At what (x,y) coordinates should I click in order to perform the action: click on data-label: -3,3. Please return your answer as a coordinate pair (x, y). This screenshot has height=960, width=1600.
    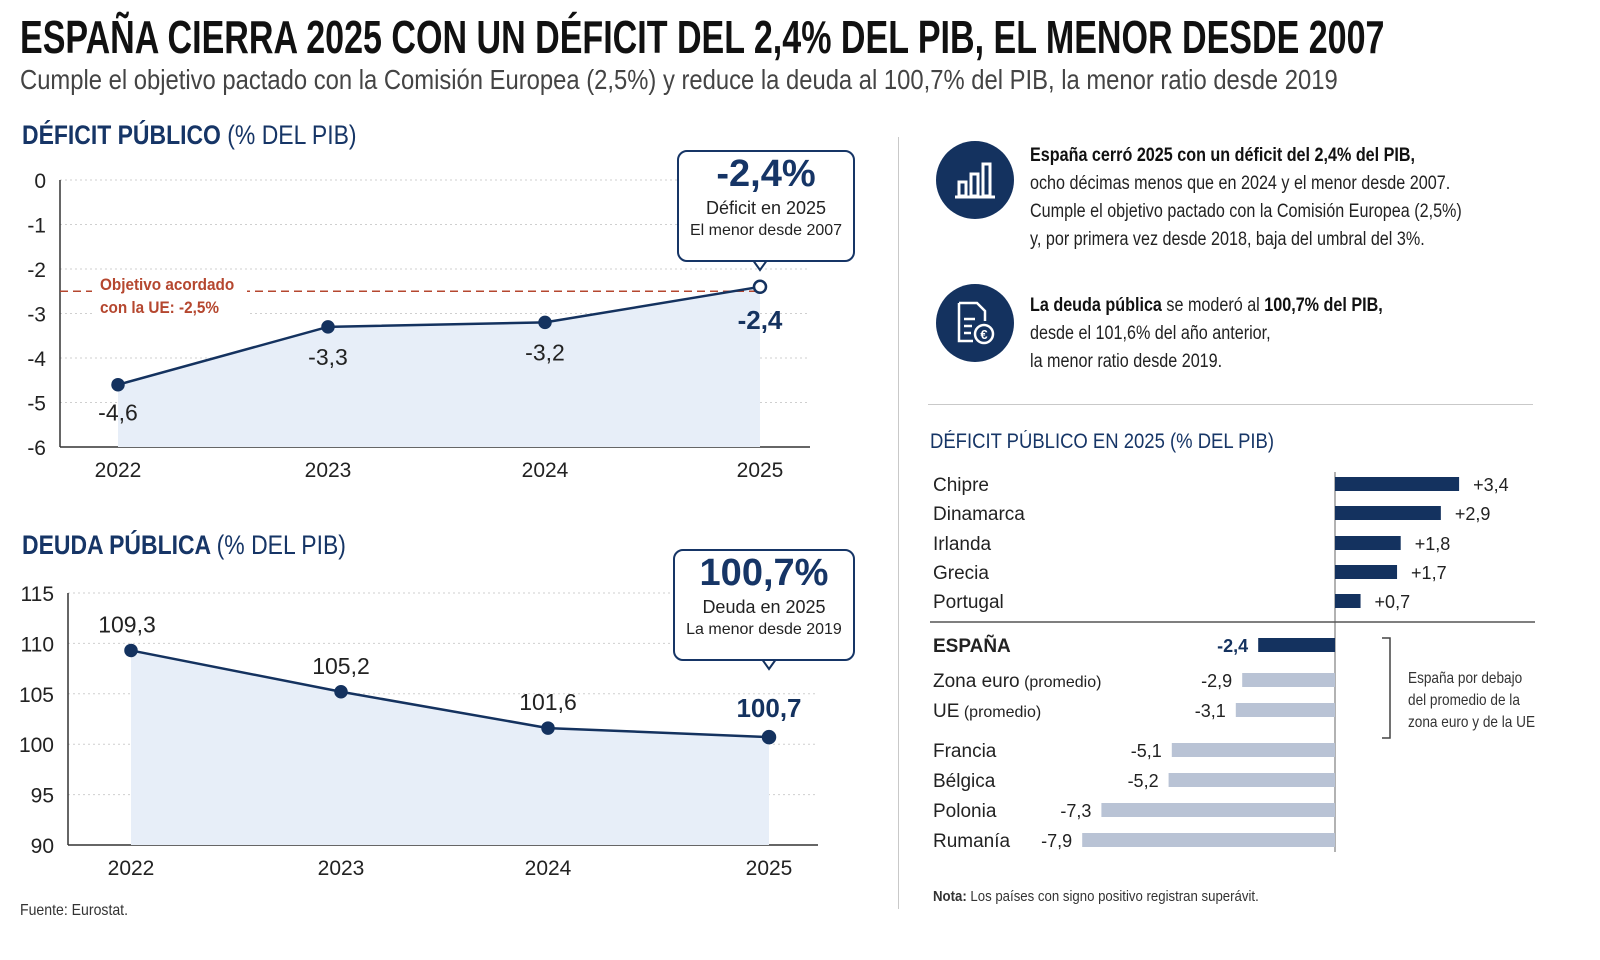
    Looking at the image, I should click on (328, 357).